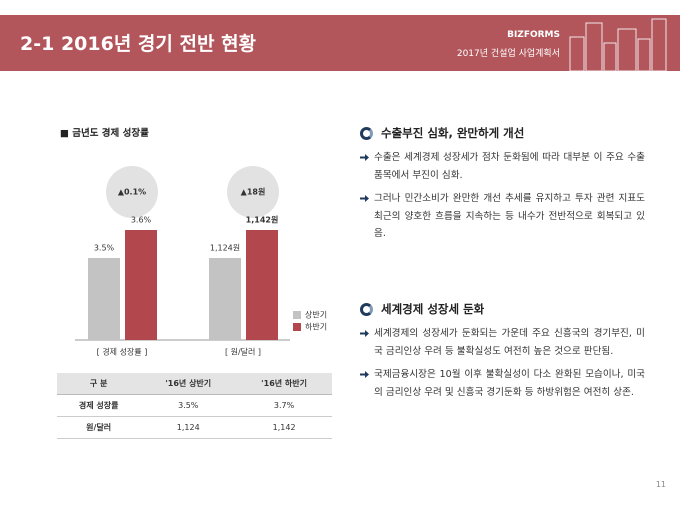  I want to click on value-label: 3.6%, so click(141, 220).